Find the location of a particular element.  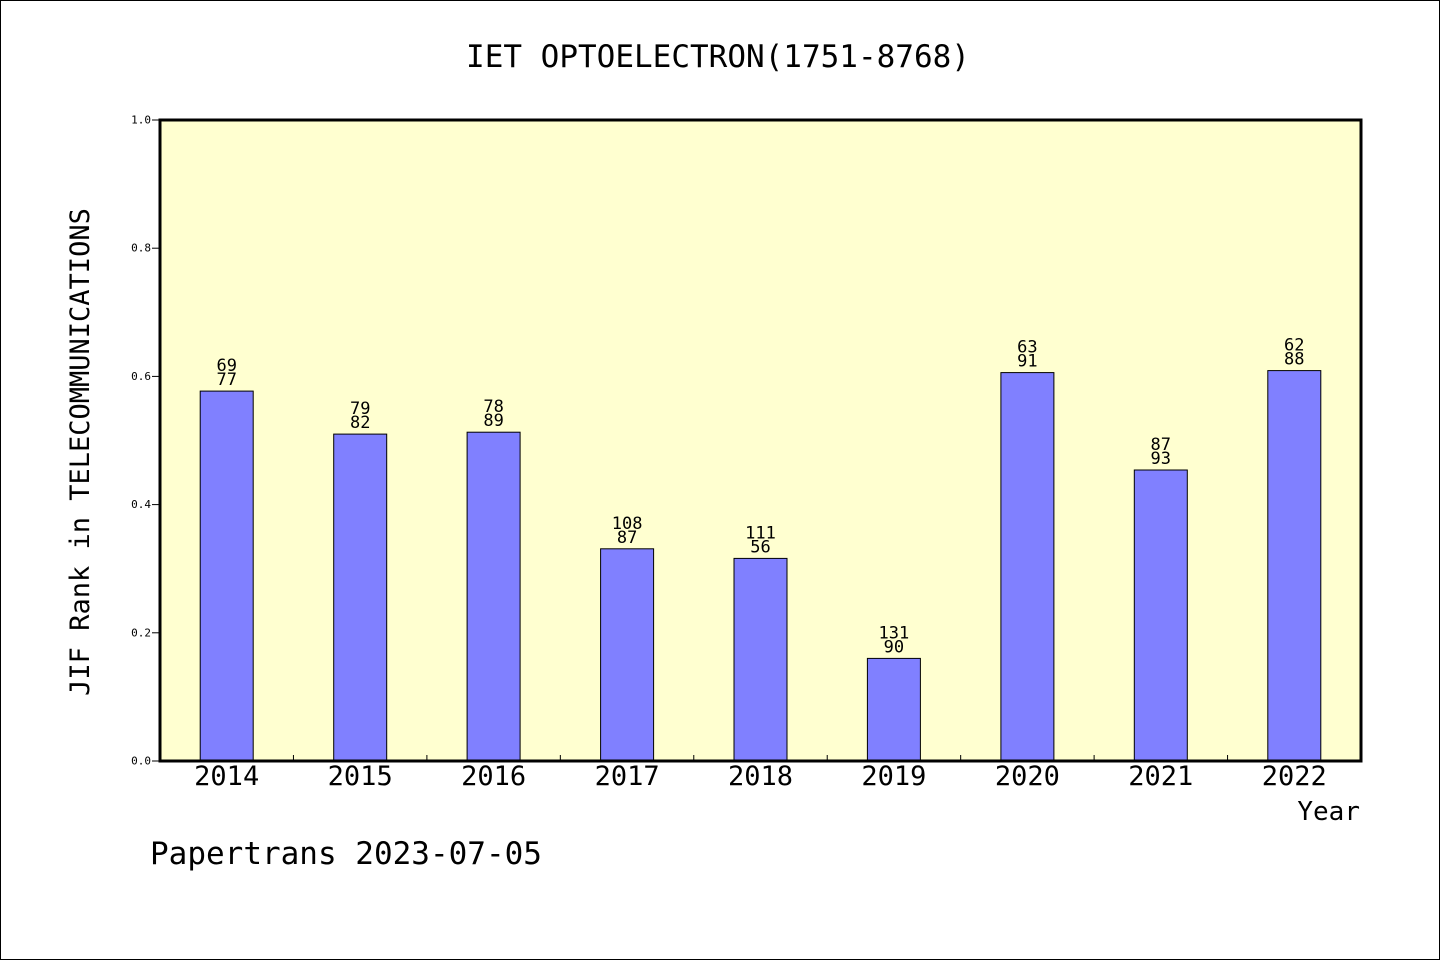

bar-2020 is located at coordinates (1027, 567).